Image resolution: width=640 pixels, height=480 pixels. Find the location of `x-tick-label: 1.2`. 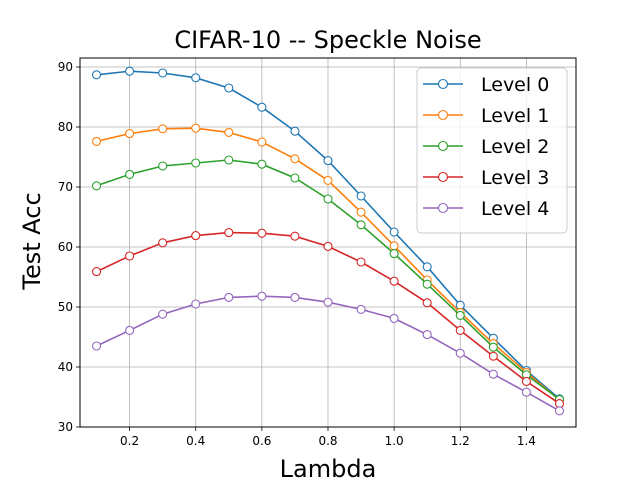

x-tick-label: 1.2 is located at coordinates (460, 441).